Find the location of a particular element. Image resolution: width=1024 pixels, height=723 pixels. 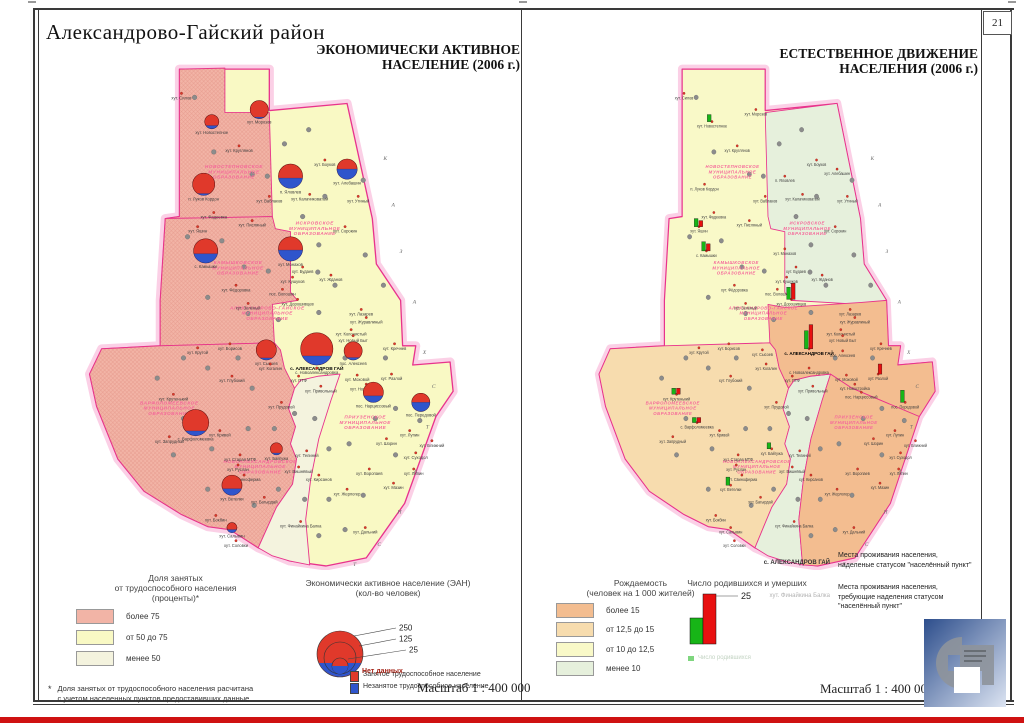

settlement: хут. Монахов is located at coordinates (291, 251).